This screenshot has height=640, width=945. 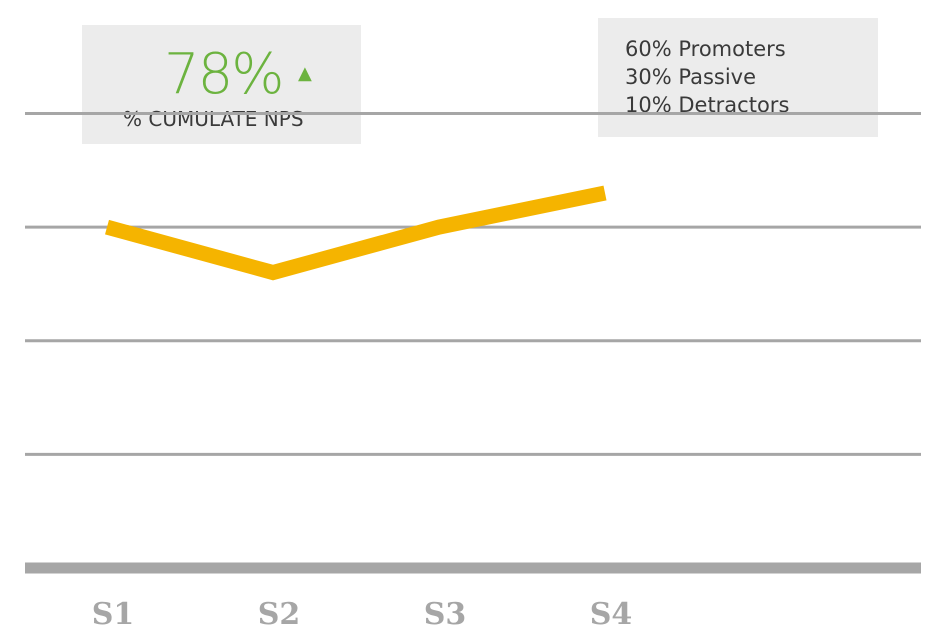 What do you see at coordinates (705, 49) in the screenshot?
I see `breakdown-promoters: 60% Promoters` at bounding box center [705, 49].